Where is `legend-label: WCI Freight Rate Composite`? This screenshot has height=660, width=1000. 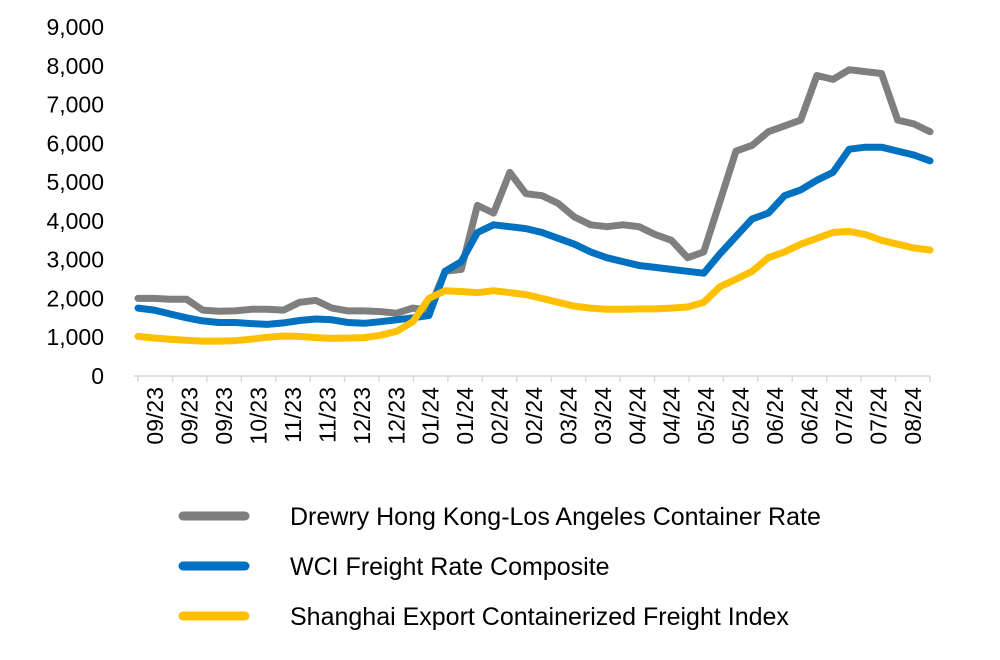
legend-label: WCI Freight Rate Composite is located at coordinates (450, 567).